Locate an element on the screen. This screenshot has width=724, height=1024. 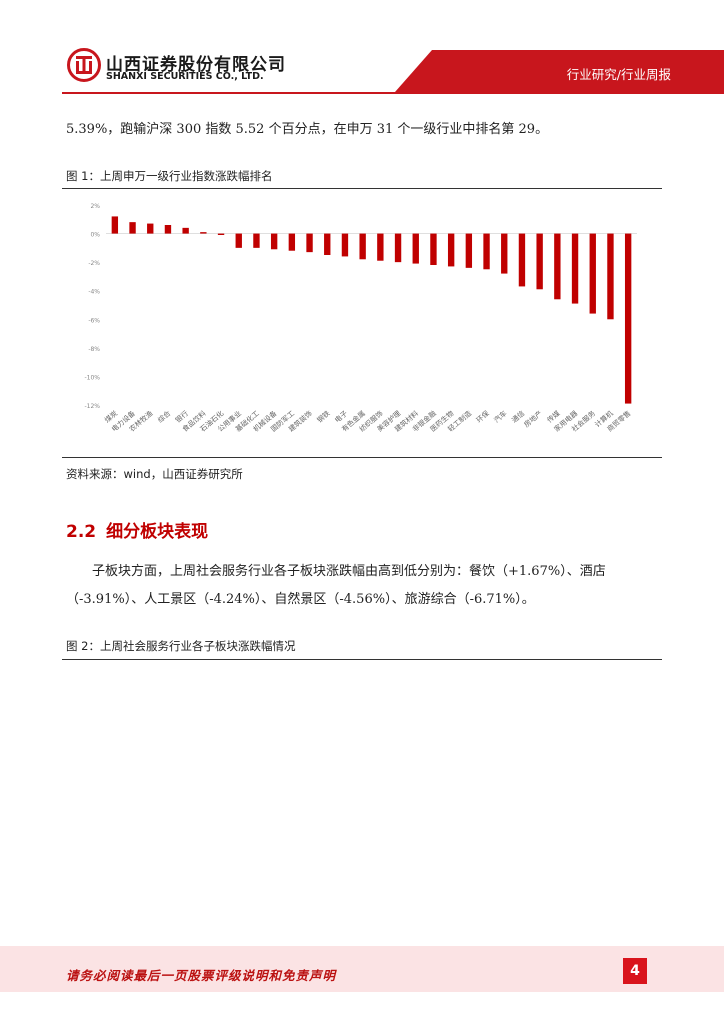
figure1-source: 资料来源：wind，山西证券研究所 is located at coordinates (154, 474).